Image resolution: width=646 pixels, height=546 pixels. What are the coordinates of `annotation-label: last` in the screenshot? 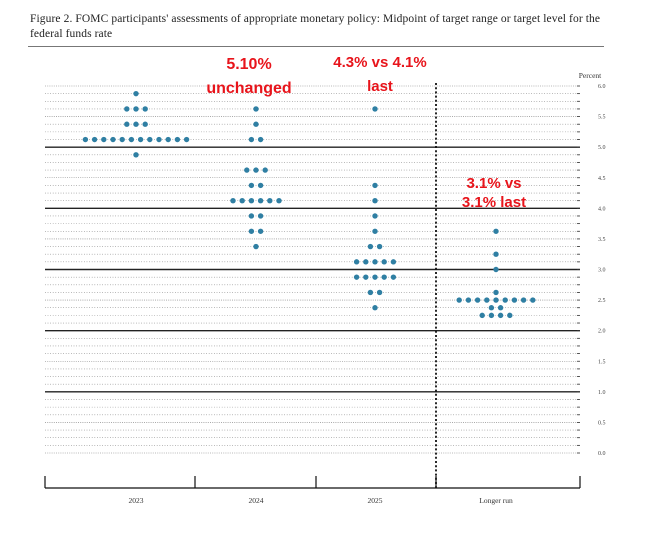 It's located at (380, 86).